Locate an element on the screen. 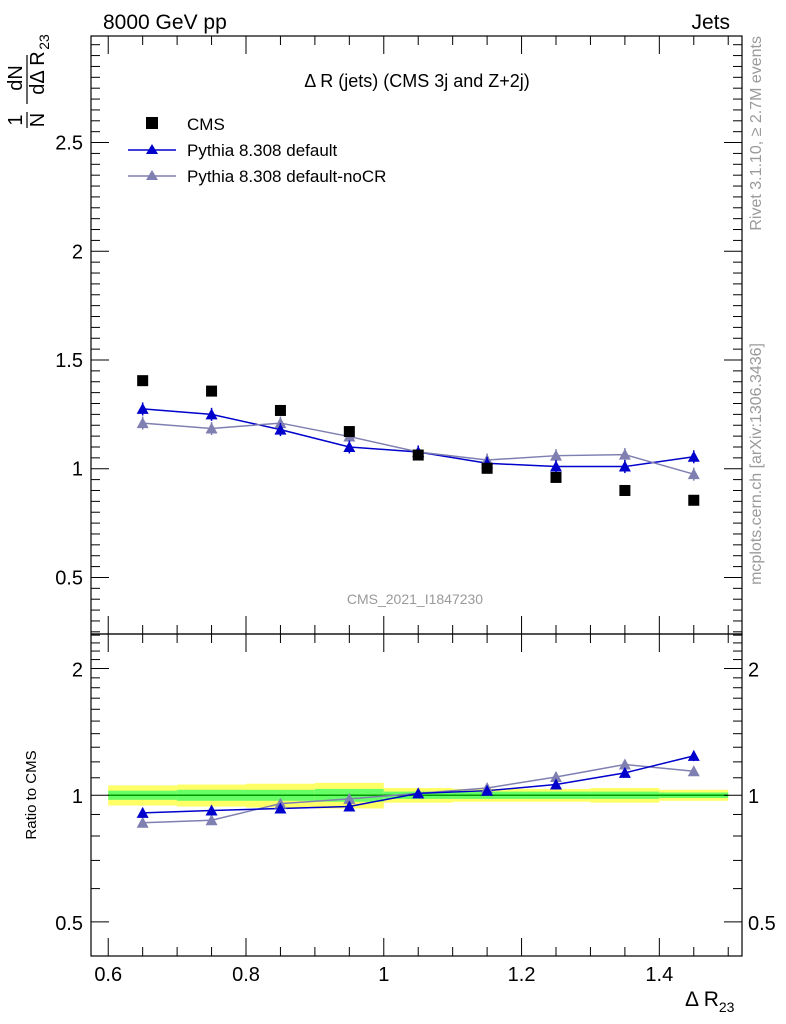  legend-default-label: Pythia 8.308 default is located at coordinates (262, 150).